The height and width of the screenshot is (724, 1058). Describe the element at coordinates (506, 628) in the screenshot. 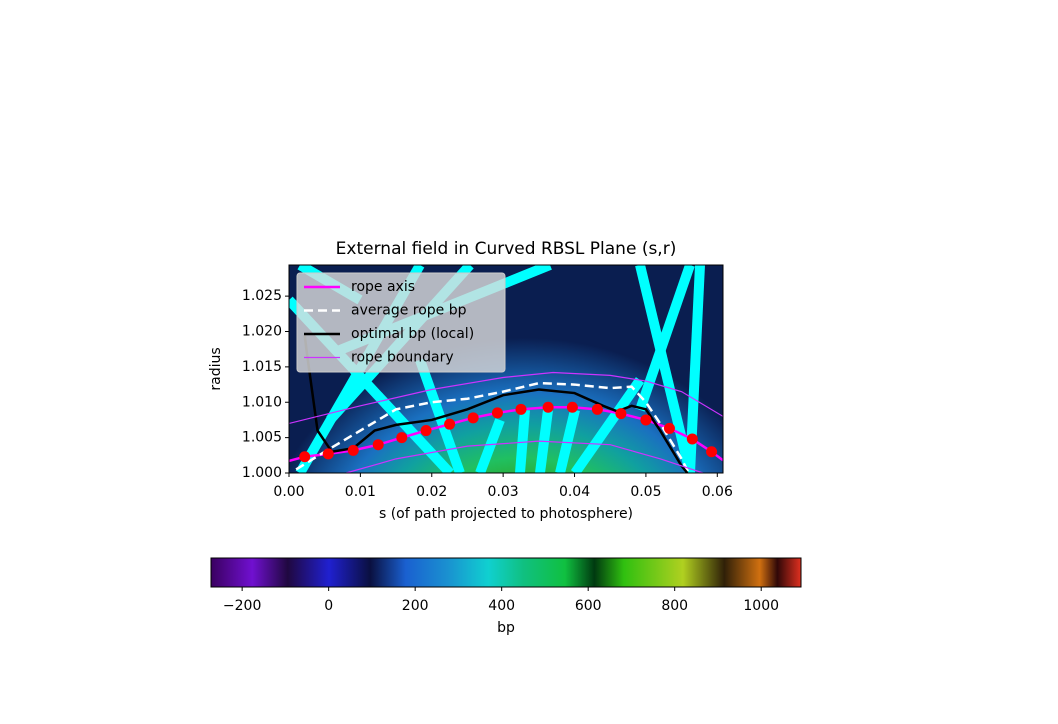

I see `colorbar-label: bp` at that location.